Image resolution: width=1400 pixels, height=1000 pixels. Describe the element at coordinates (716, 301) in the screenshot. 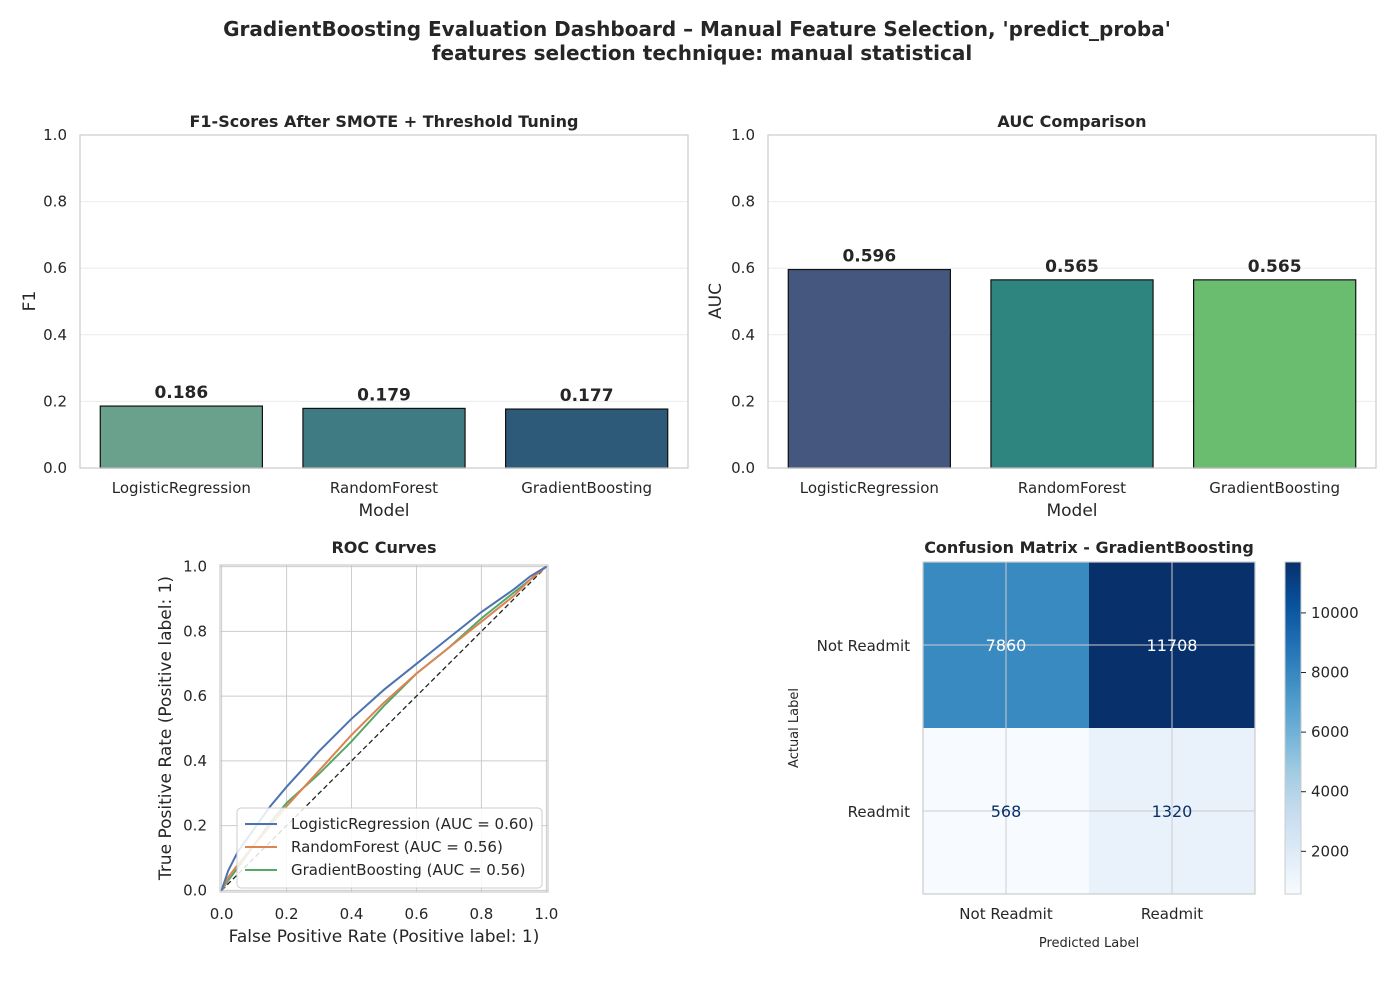

I see `auc-y-axis-label: AUC` at that location.